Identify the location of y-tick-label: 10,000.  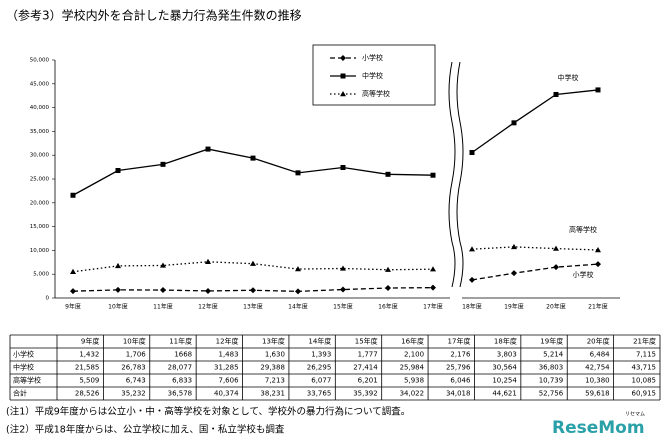
(40, 251).